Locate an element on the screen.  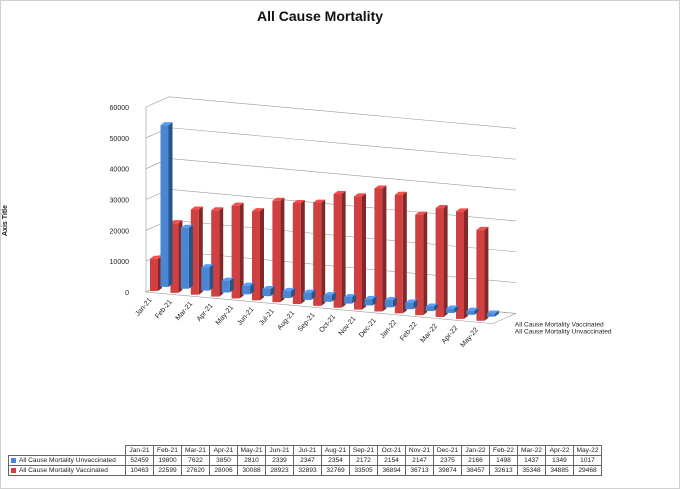
y-tick-label: 60000 is located at coordinates (120, 108).